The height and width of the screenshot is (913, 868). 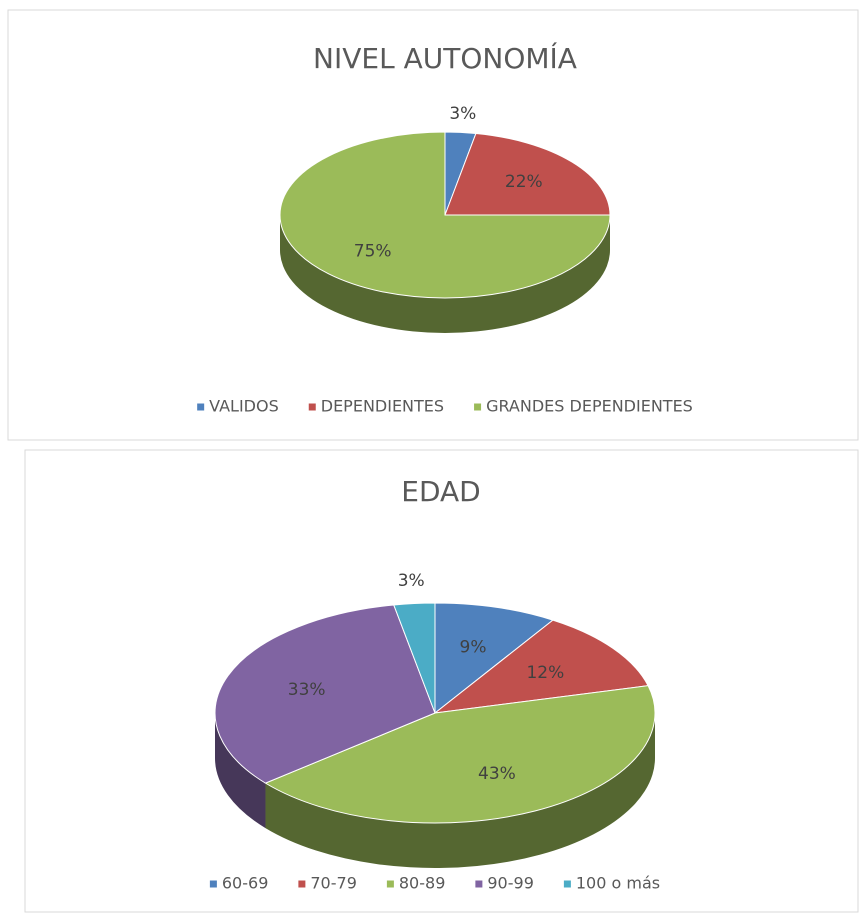 What do you see at coordinates (497, 774) in the screenshot?
I see `data-label: 43%` at bounding box center [497, 774].